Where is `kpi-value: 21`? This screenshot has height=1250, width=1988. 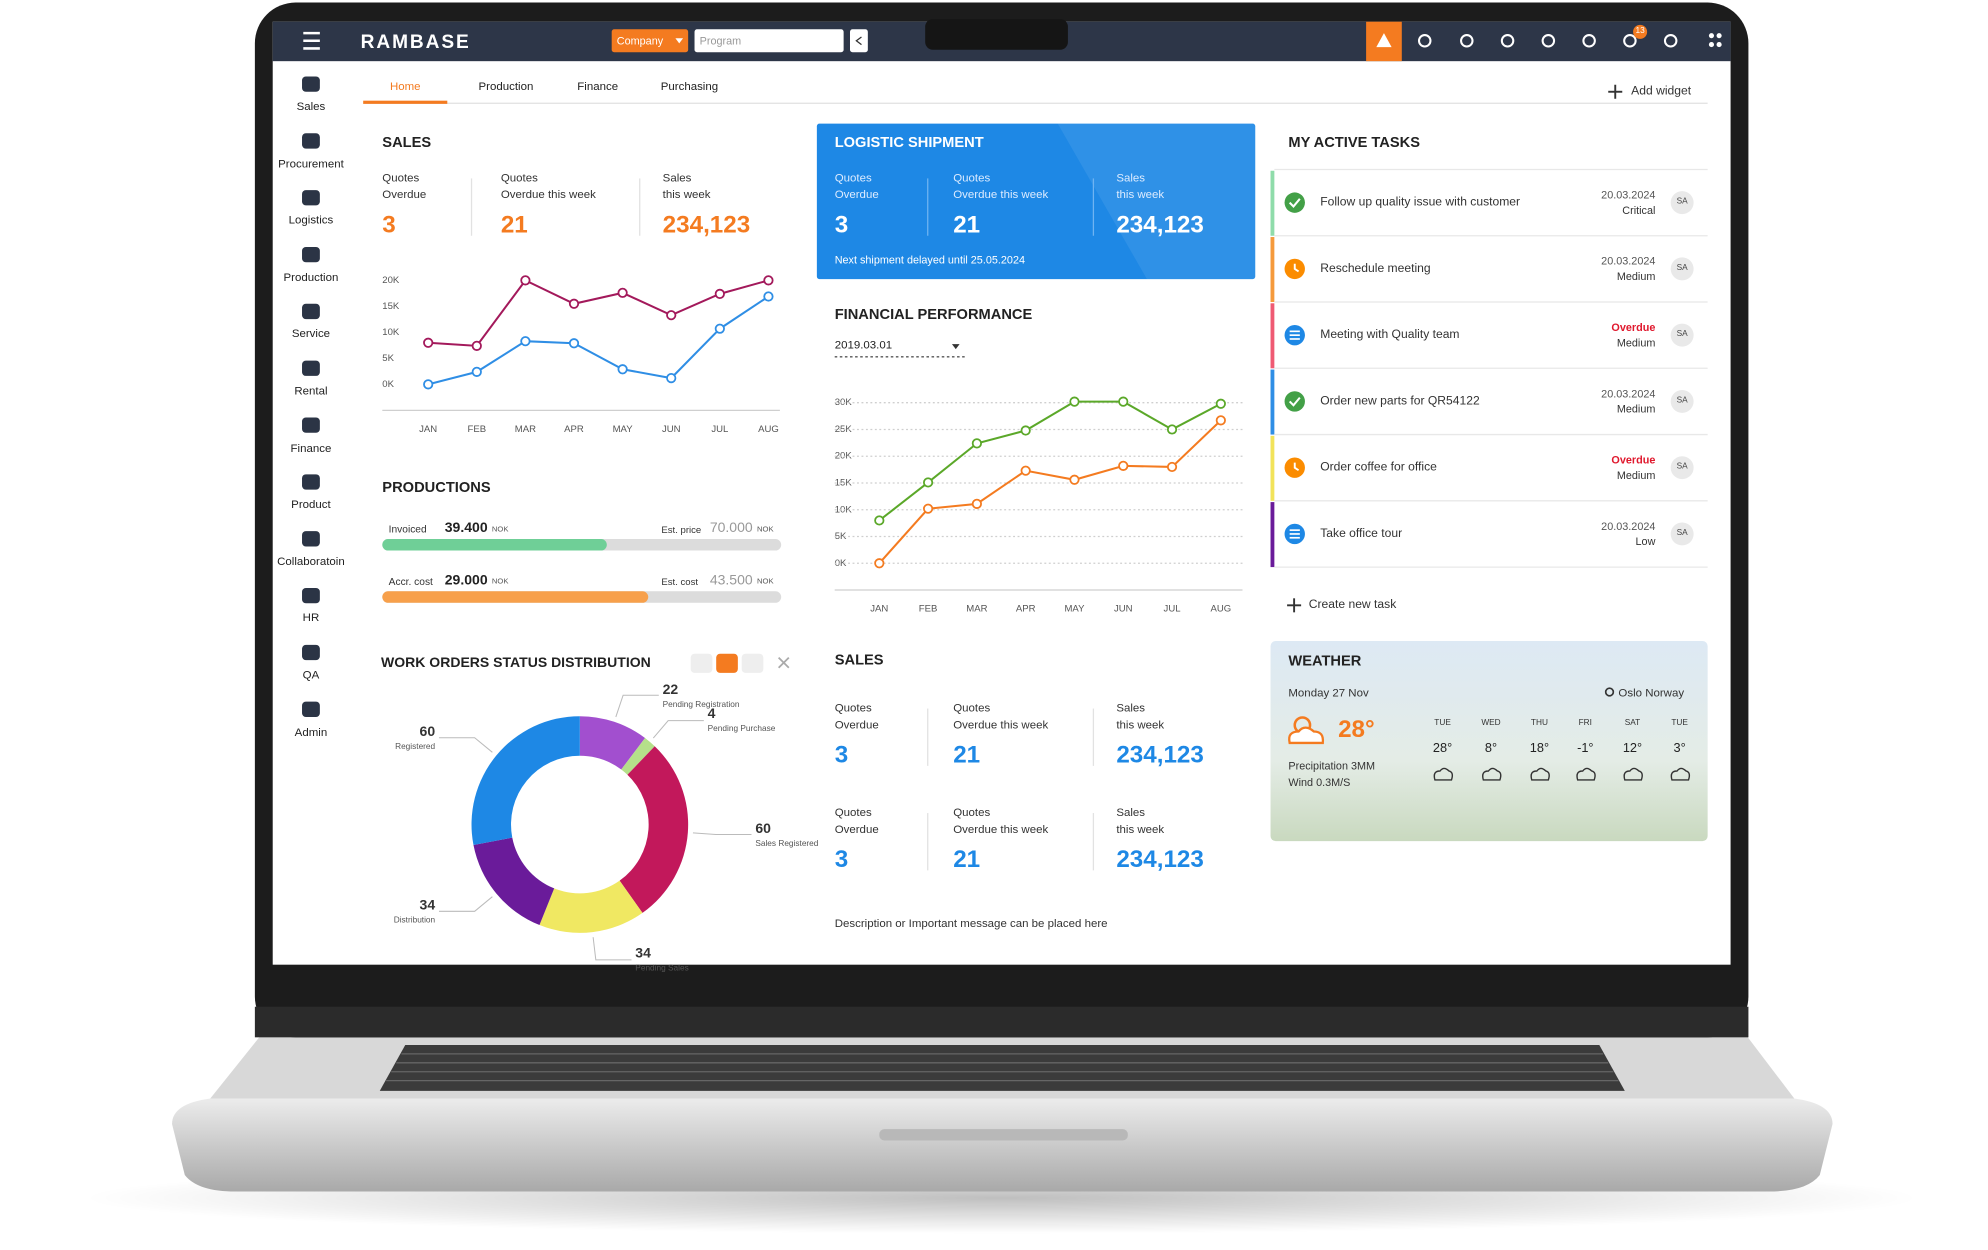 kpi-value: 21 is located at coordinates (967, 756).